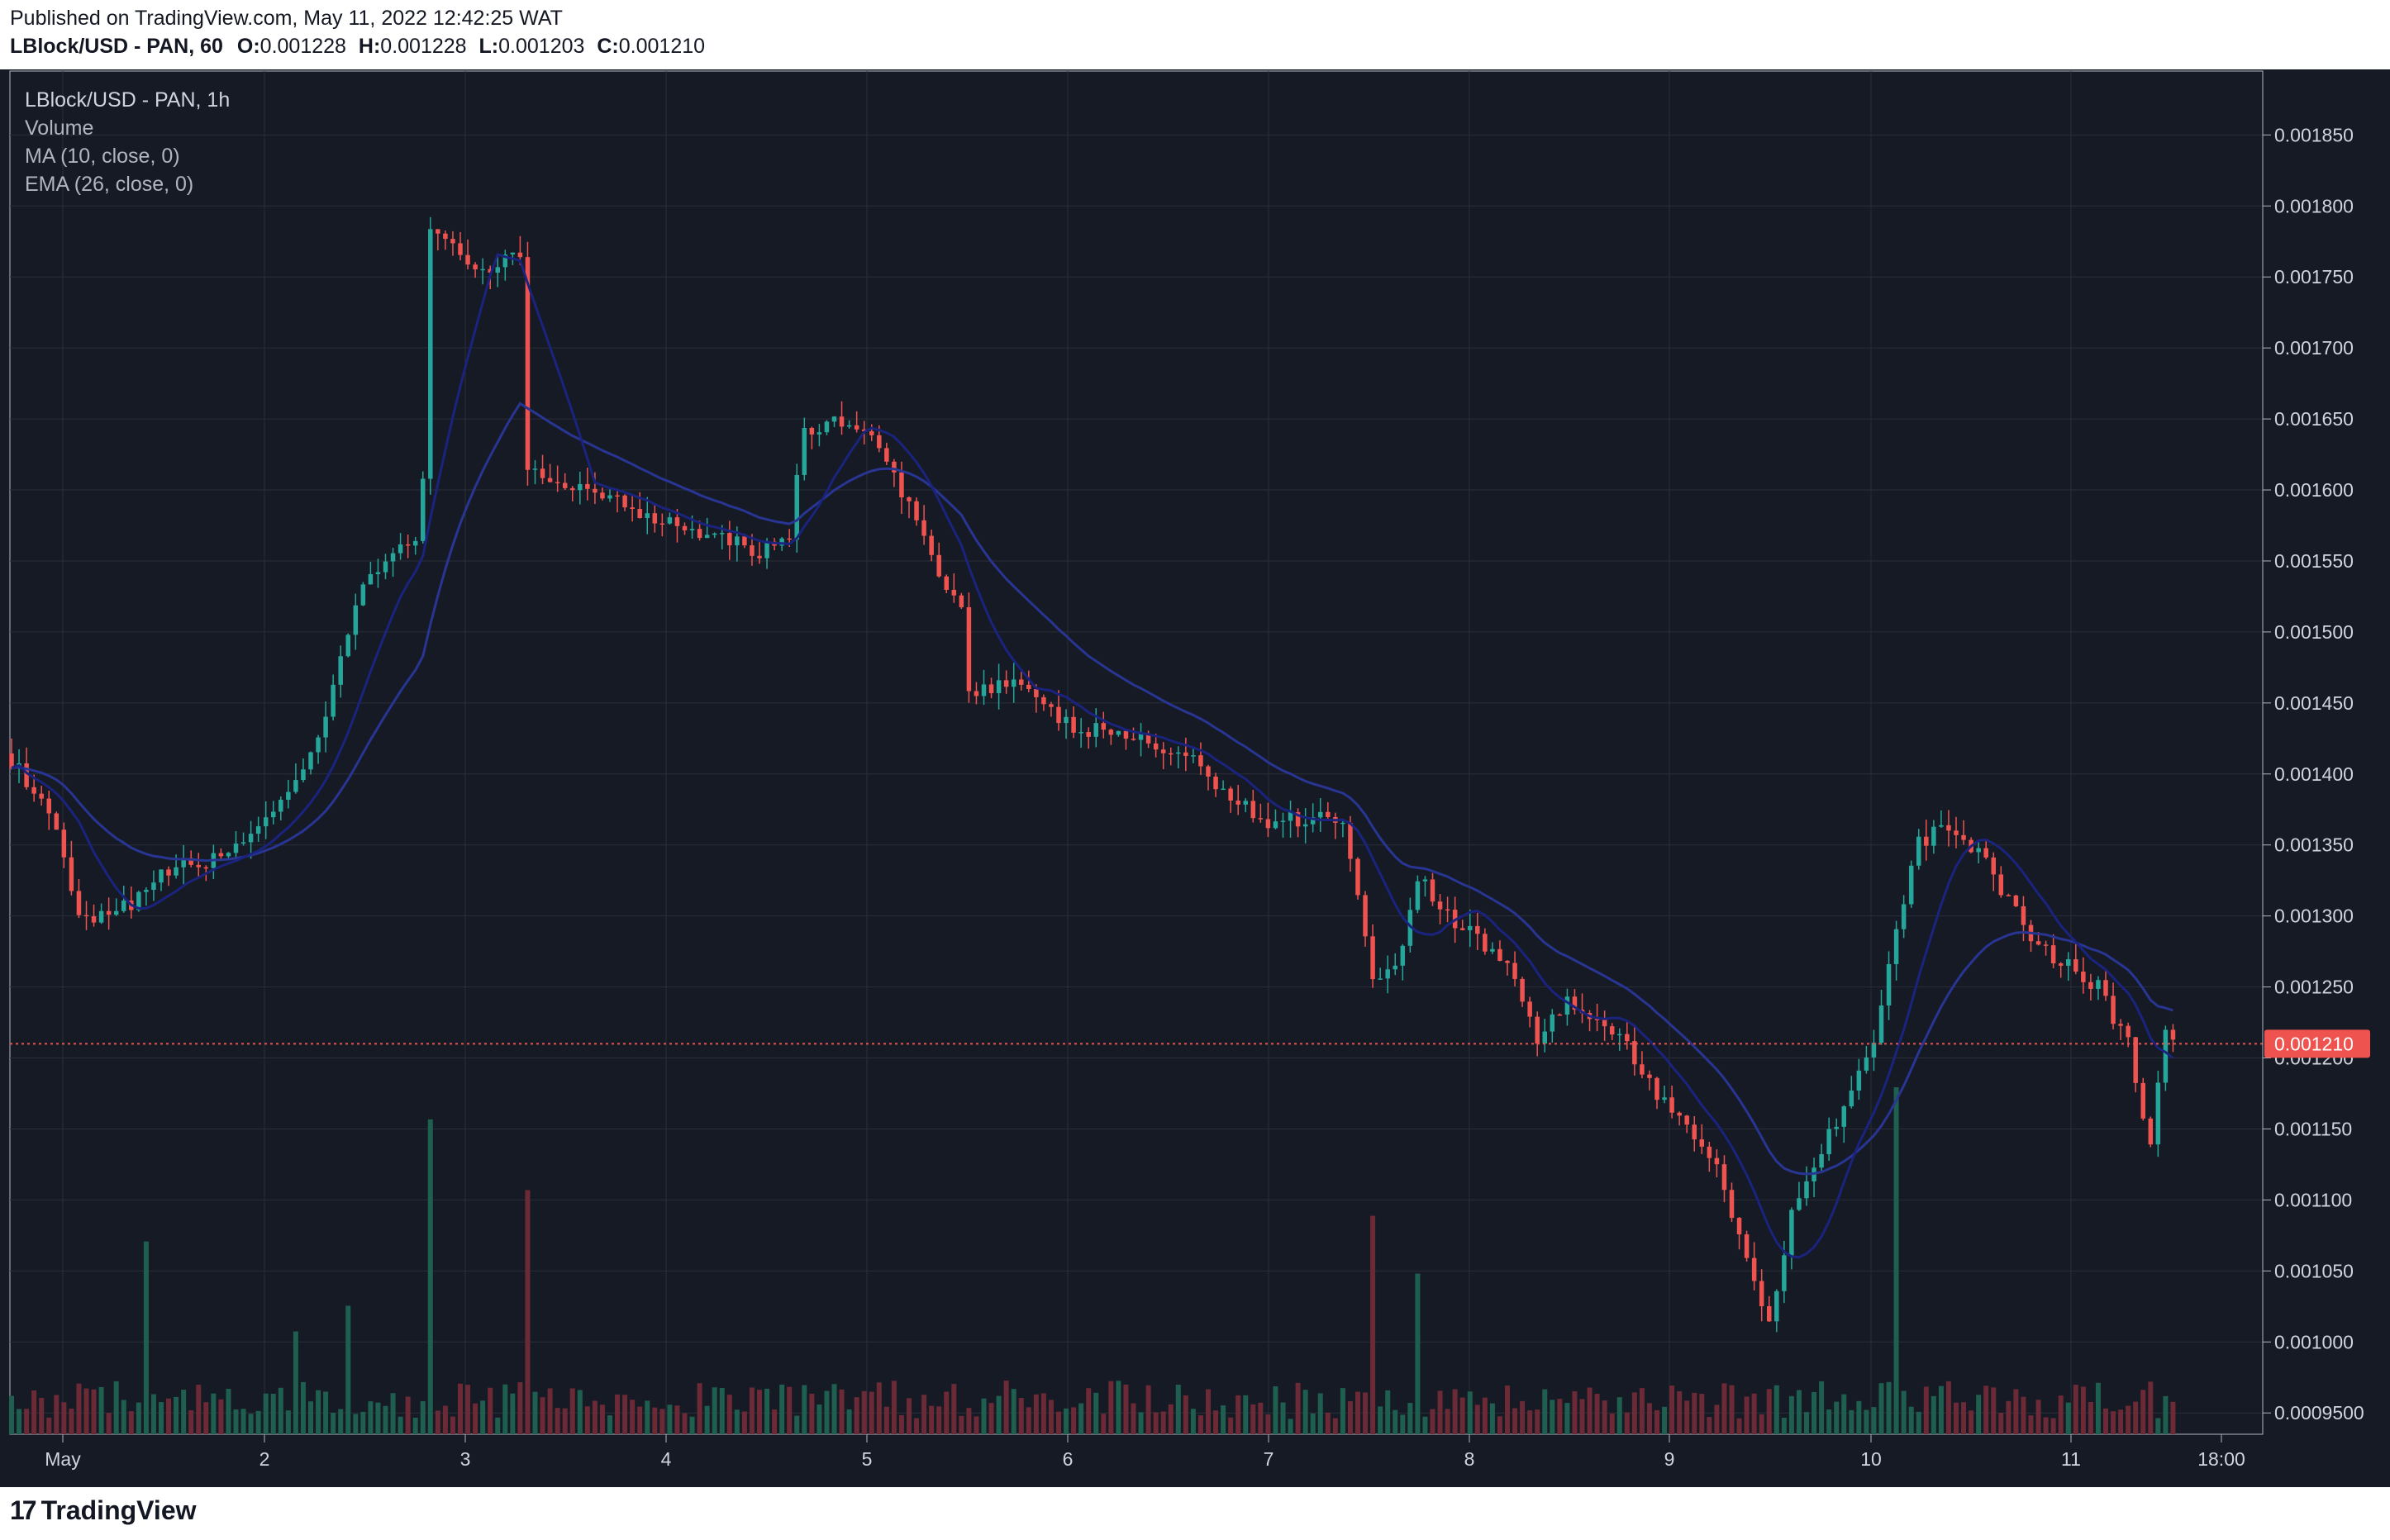  Describe the element at coordinates (103, 1510) in the screenshot. I see `tradingview-logo: 17 TradingView` at that location.